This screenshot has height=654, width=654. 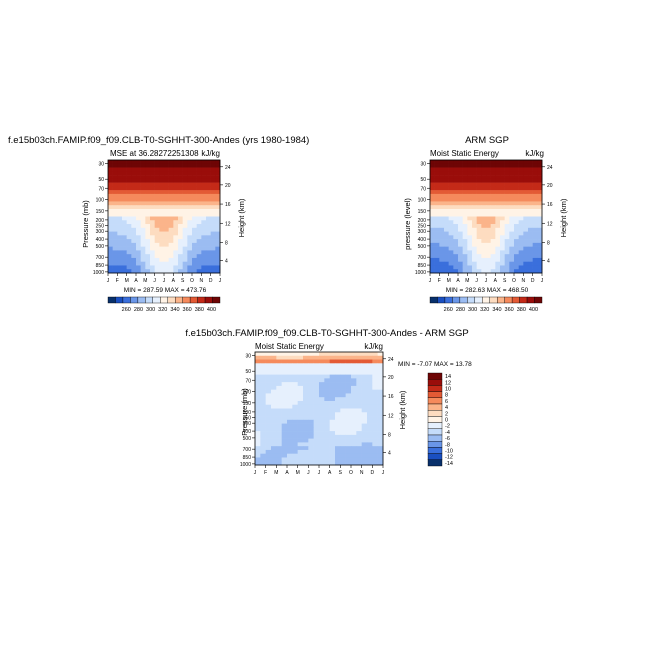 I want to click on panel1-y-tick-label: 1000, so click(x=98, y=273).